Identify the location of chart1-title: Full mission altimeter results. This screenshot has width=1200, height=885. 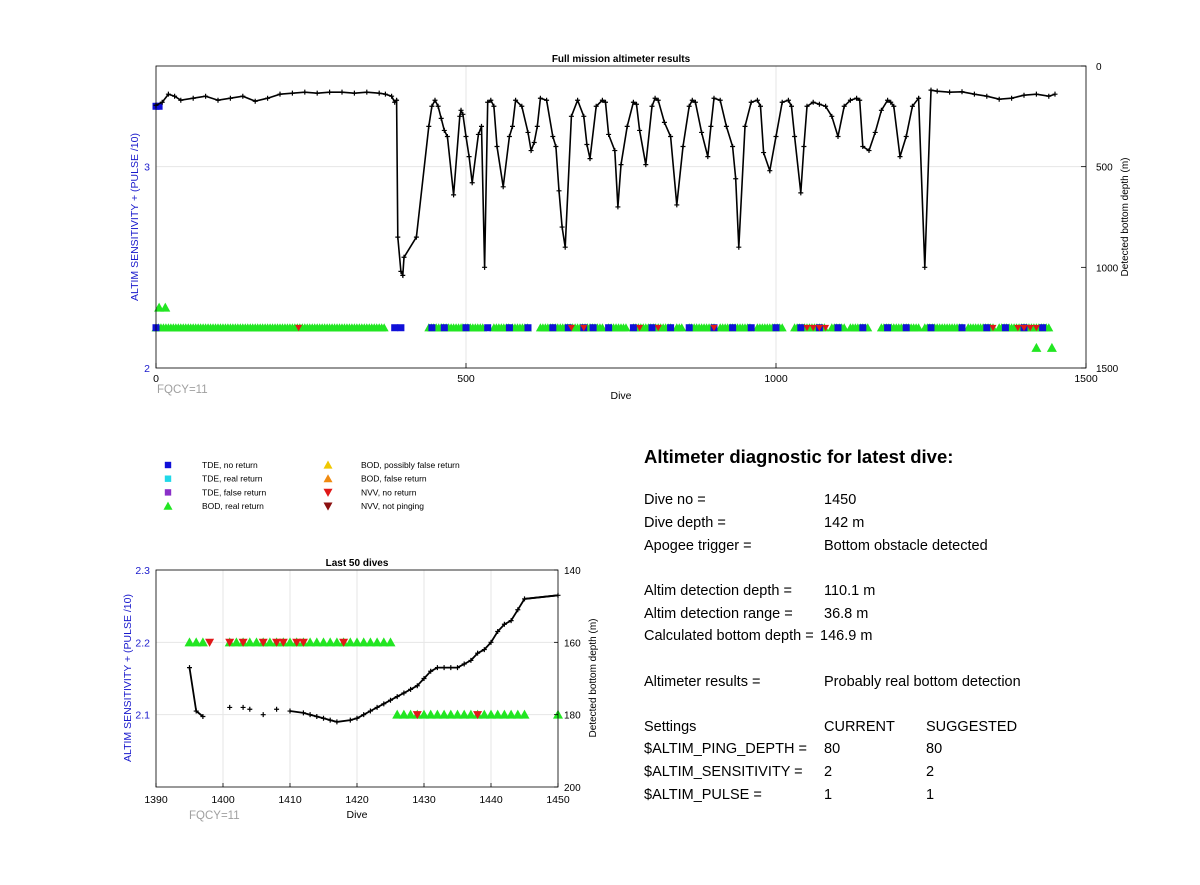
(621, 59).